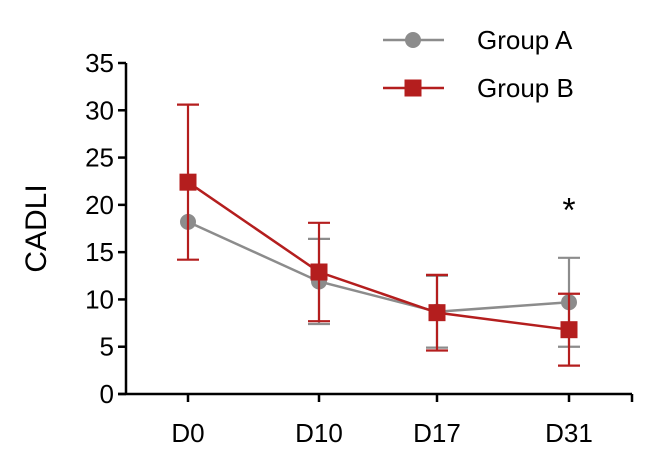 Image resolution: width=650 pixels, height=463 pixels. What do you see at coordinates (188, 182) in the screenshot?
I see `data-point-D0` at bounding box center [188, 182].